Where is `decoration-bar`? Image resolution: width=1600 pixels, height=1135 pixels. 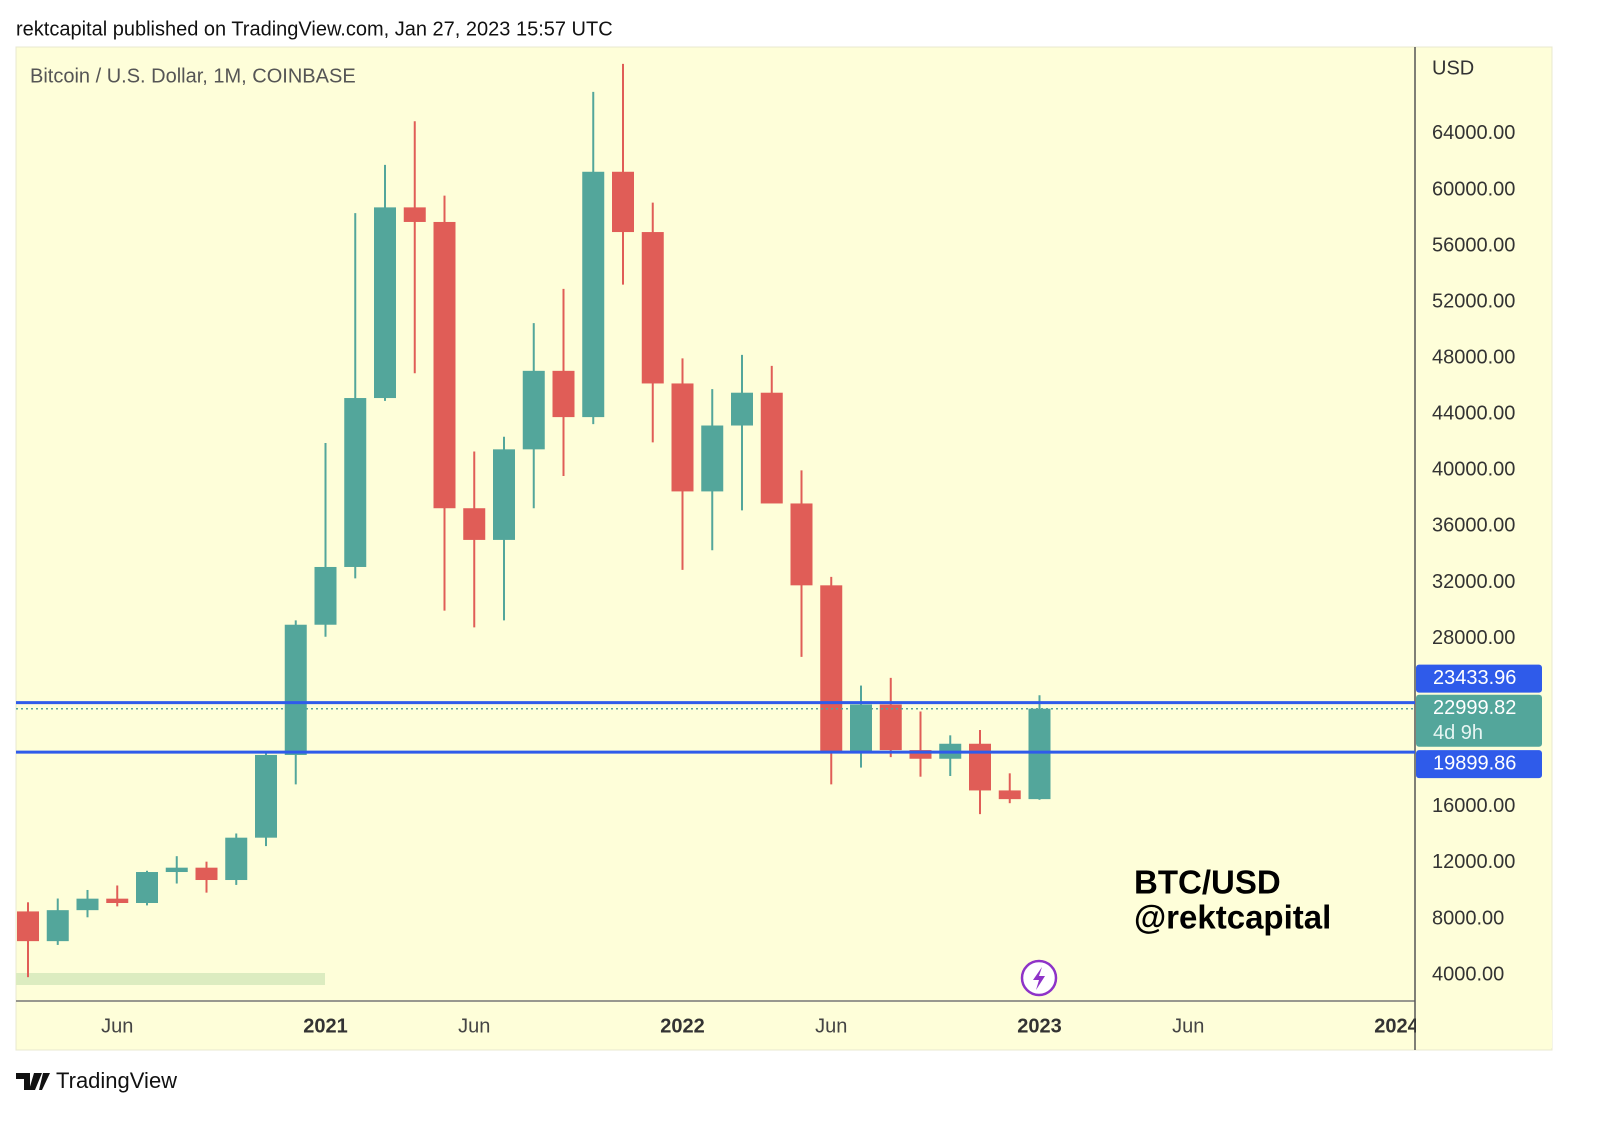 decoration-bar is located at coordinates (170, 979).